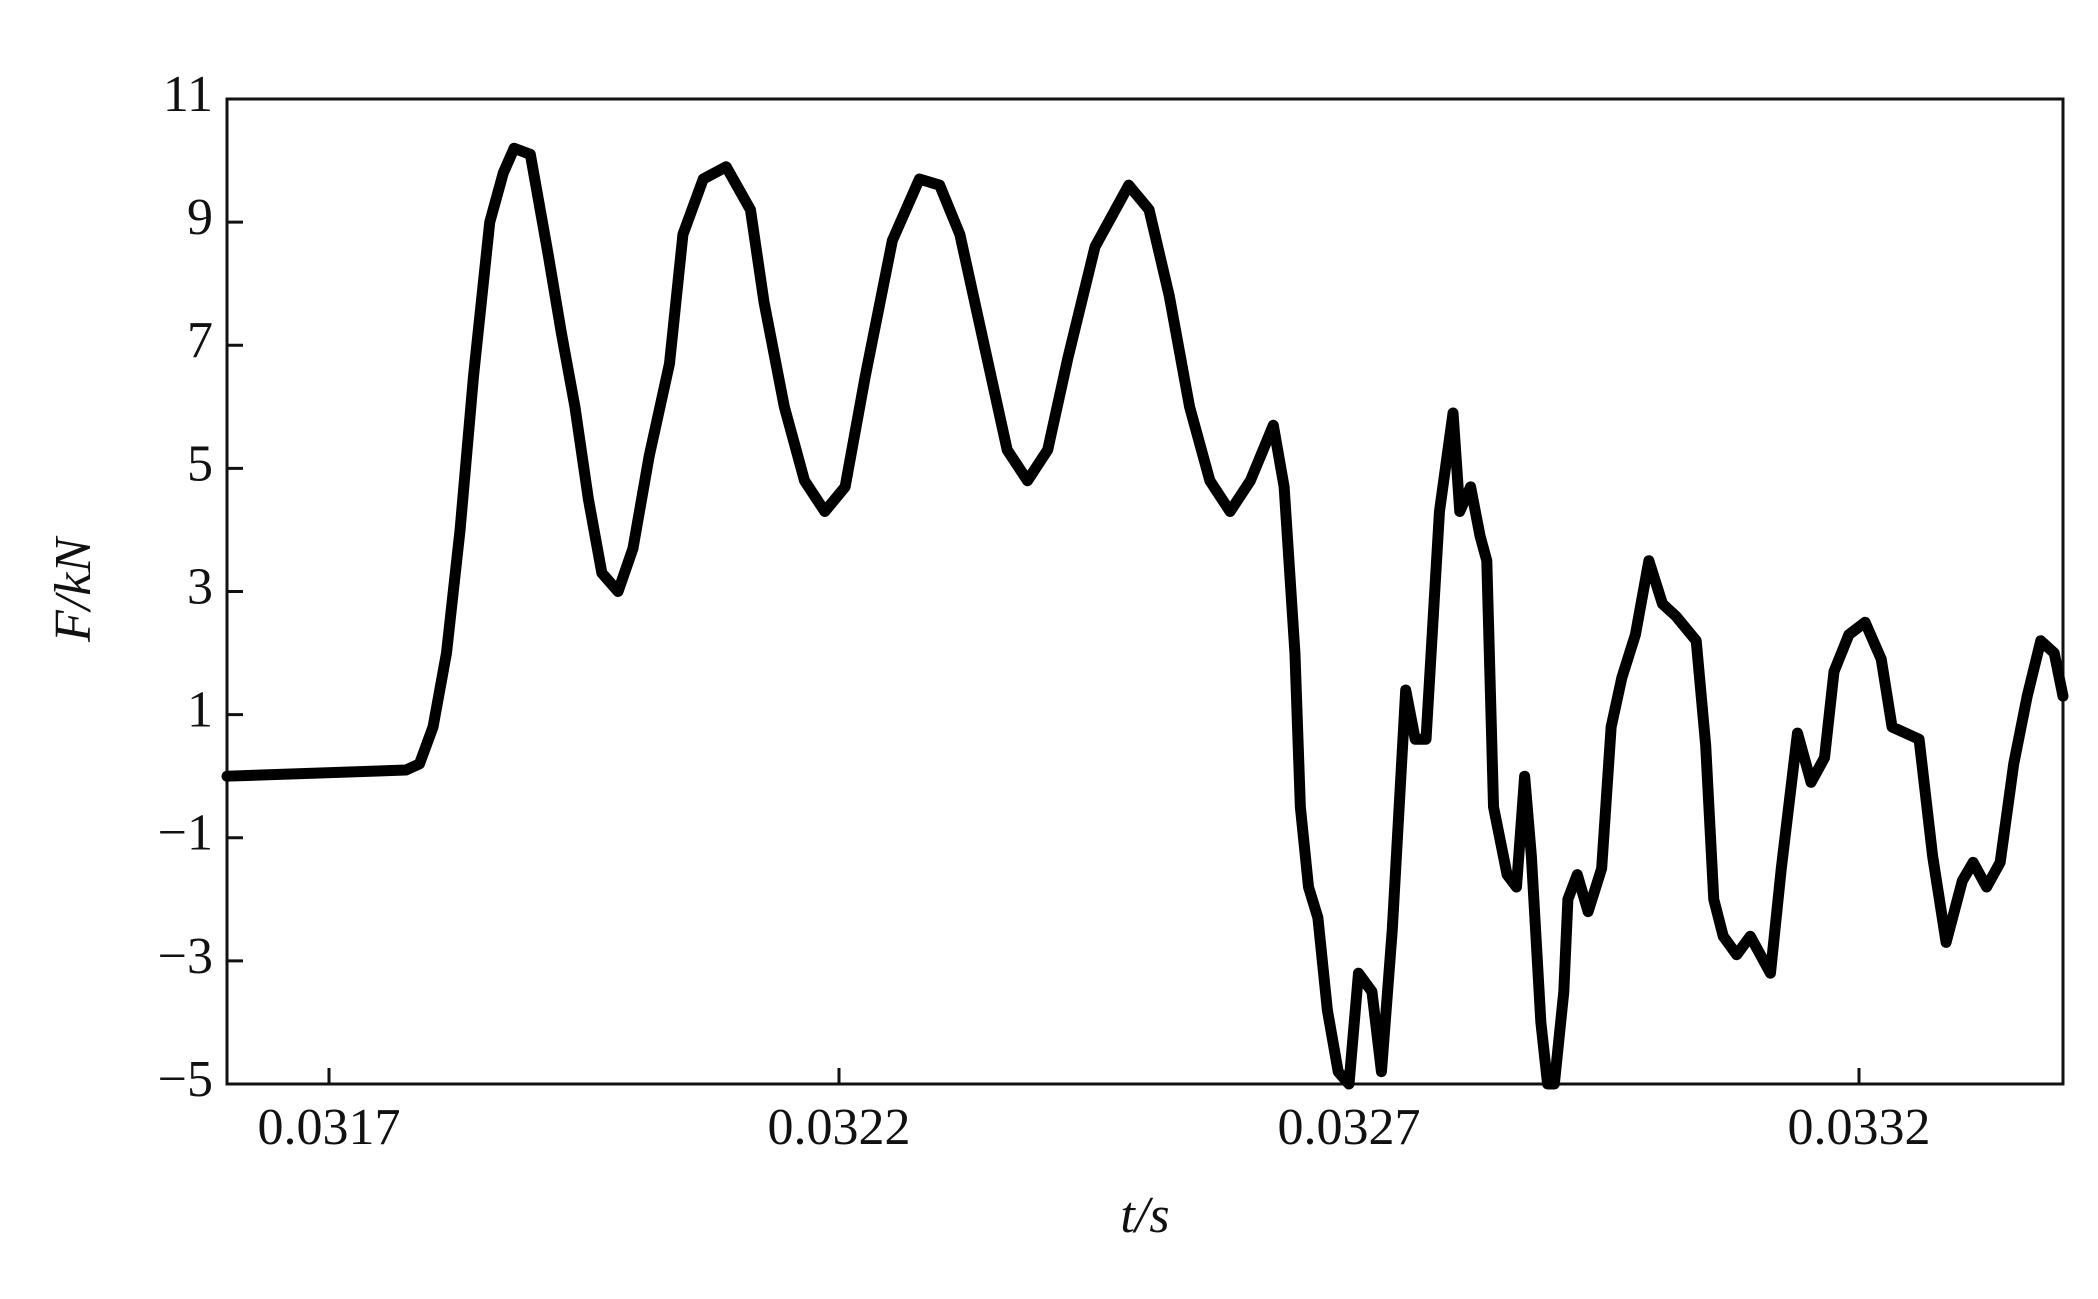 The image size is (2098, 1299). What do you see at coordinates (73, 589) in the screenshot?
I see `y-axis-label: F/kN` at bounding box center [73, 589].